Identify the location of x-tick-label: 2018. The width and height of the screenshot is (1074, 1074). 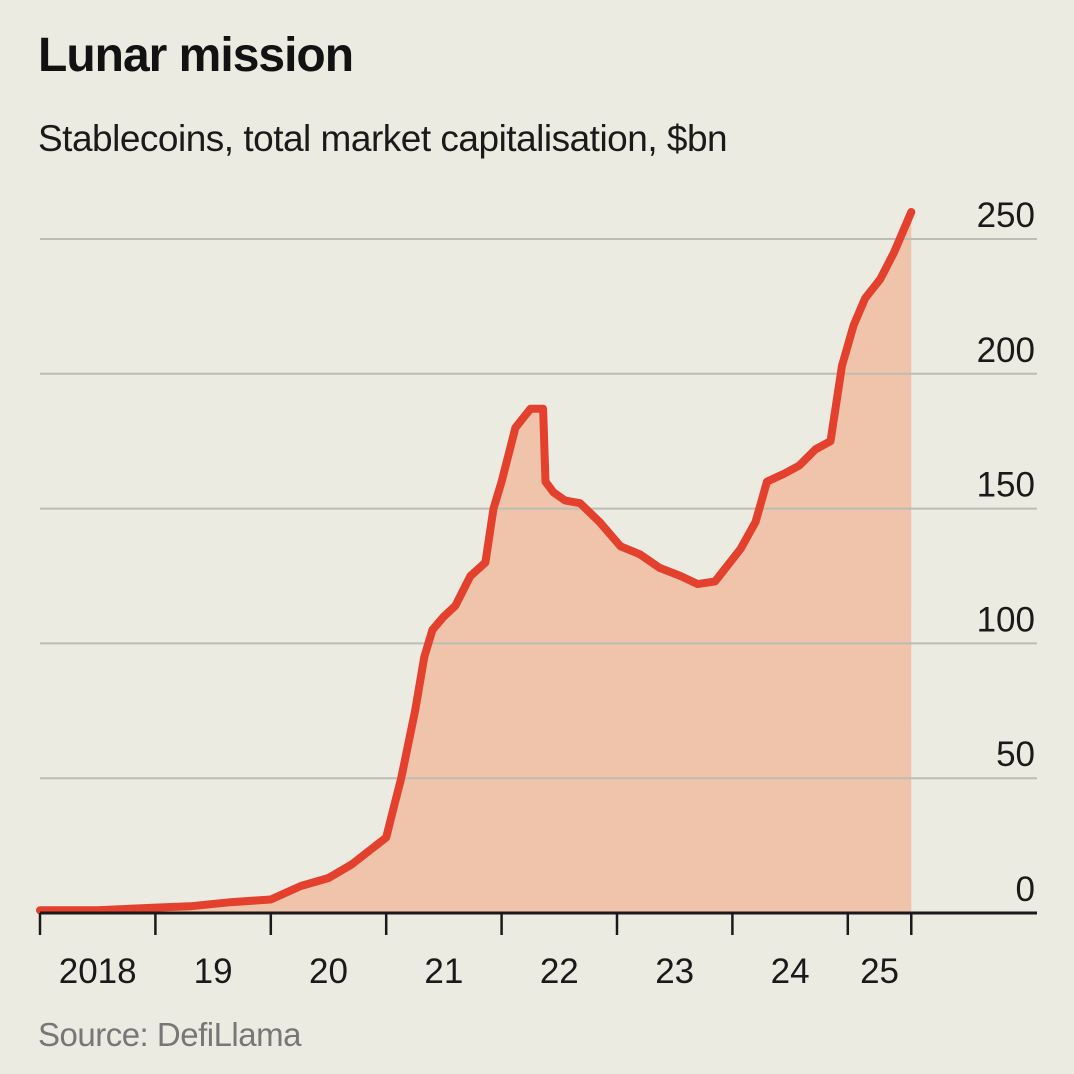
(98, 971).